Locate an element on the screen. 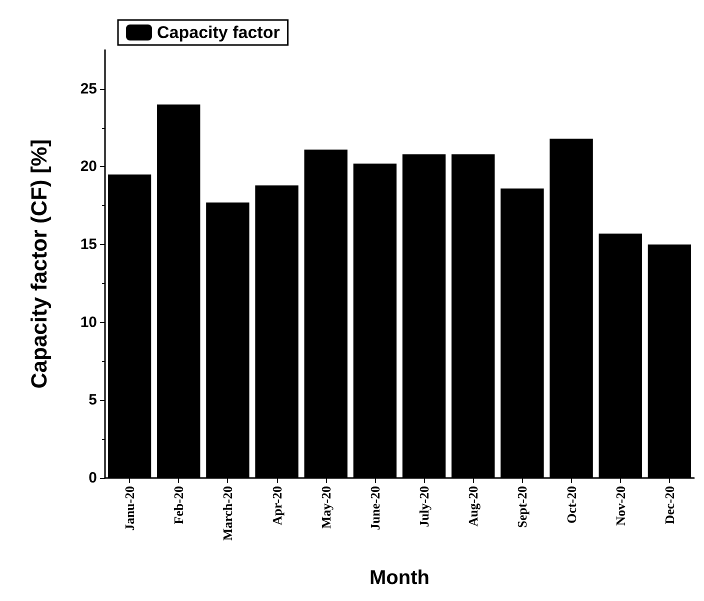 The width and height of the screenshot is (704, 601). y-tick-label: 20 is located at coordinates (88, 167).